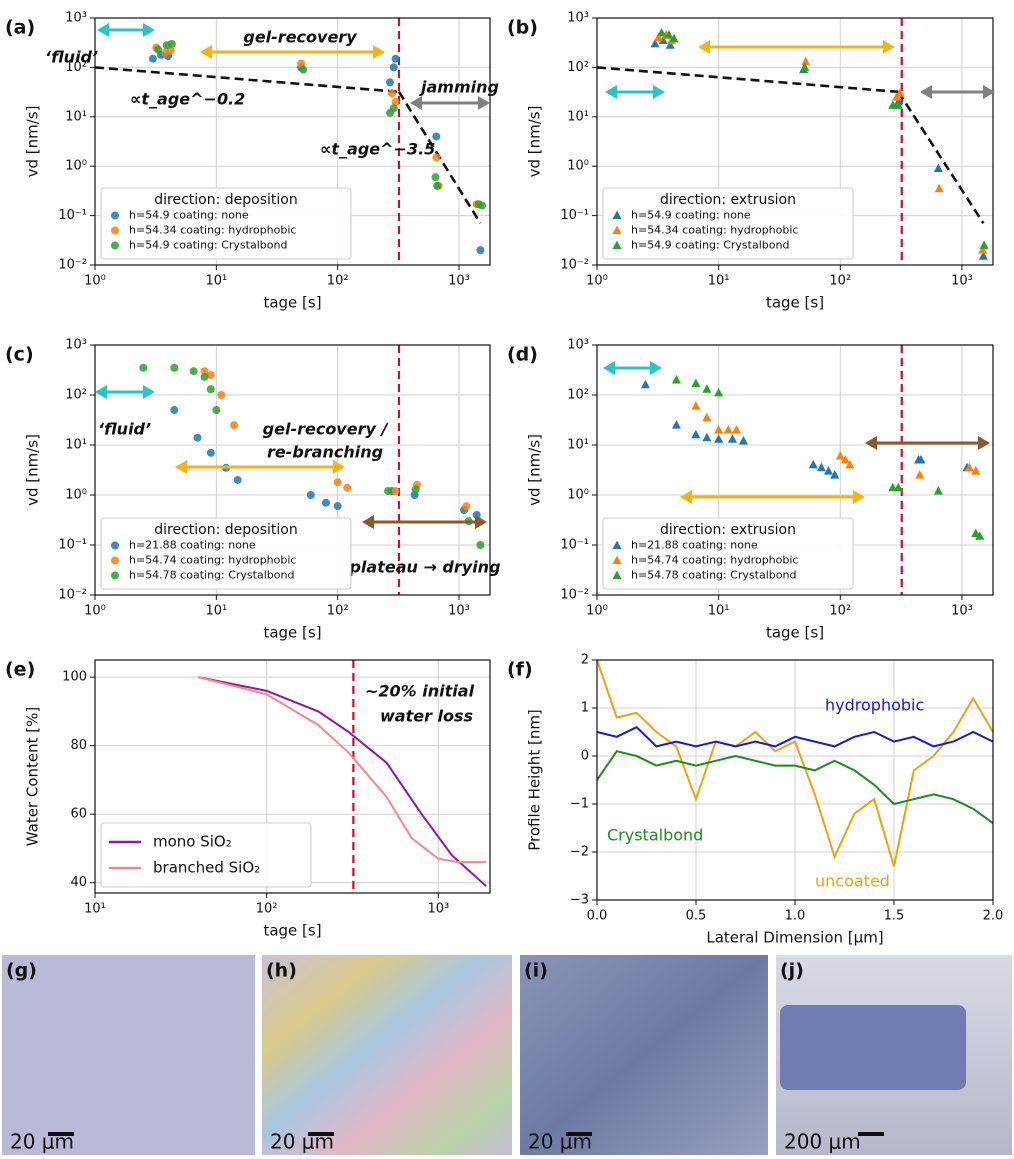  Describe the element at coordinates (578, 116) in the screenshot. I see `y-tick-label: 10¹` at that location.